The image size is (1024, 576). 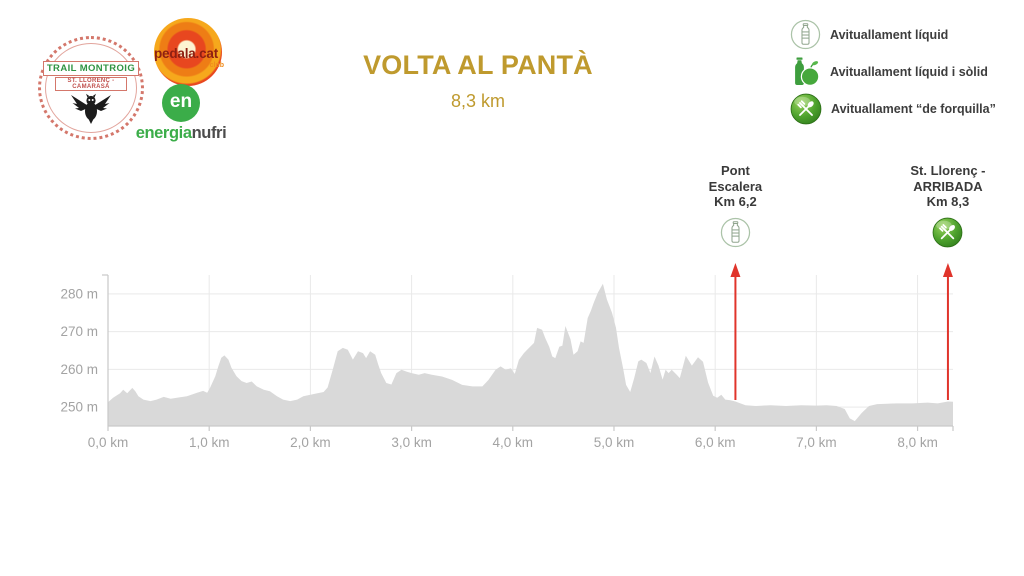 I want to click on x-tick-label: 3,0 km, so click(x=411, y=442).